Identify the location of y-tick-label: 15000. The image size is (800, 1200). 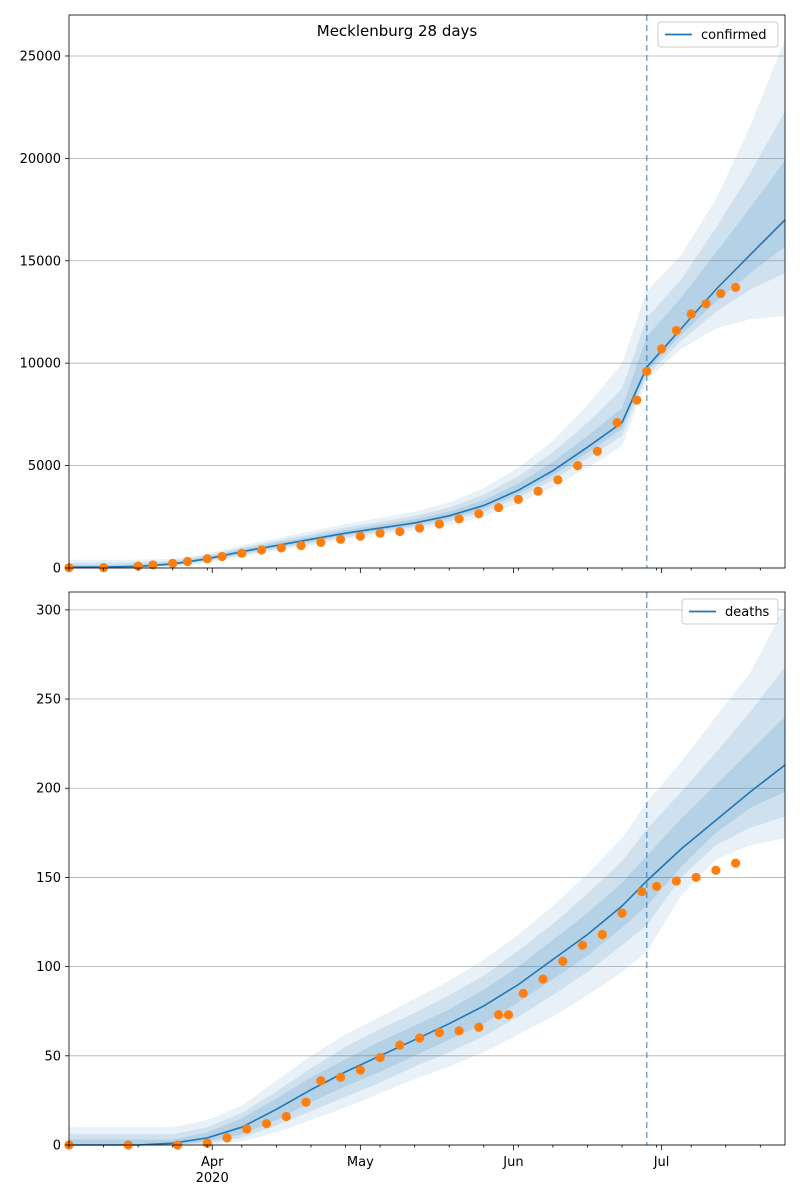
(40, 261).